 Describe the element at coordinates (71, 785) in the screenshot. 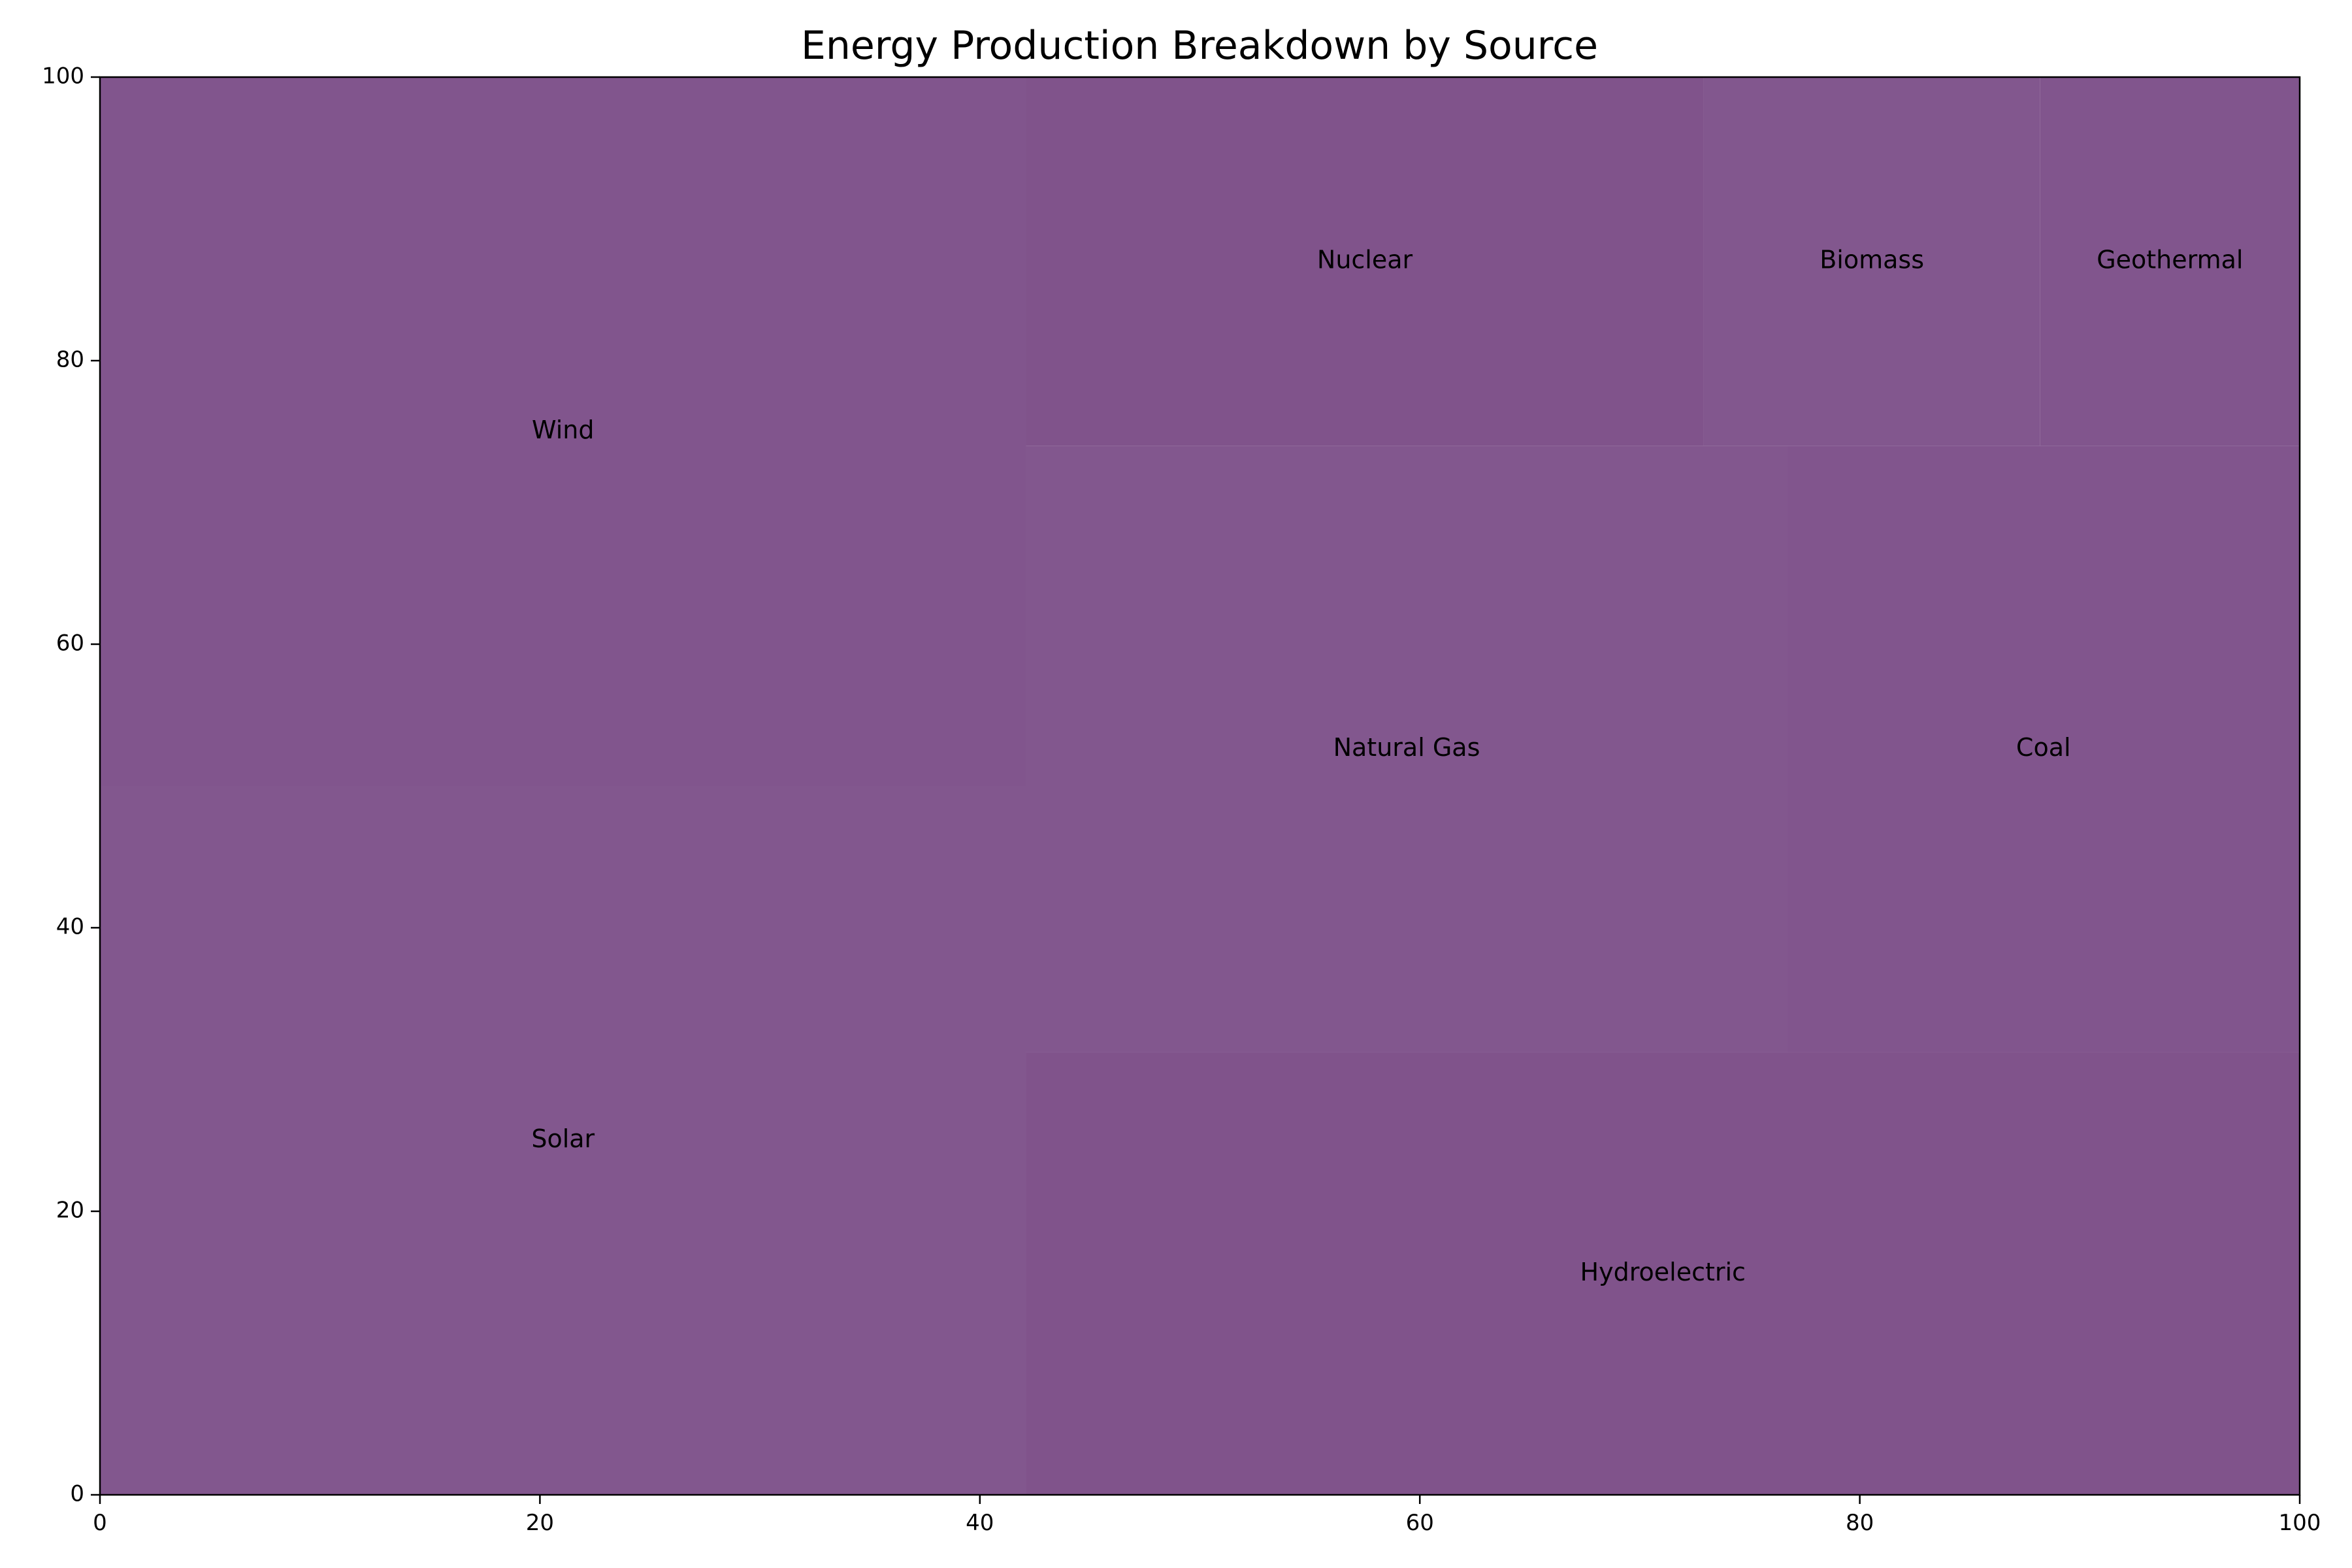

I see `y-axis: 0 20 40 60 80 100` at that location.